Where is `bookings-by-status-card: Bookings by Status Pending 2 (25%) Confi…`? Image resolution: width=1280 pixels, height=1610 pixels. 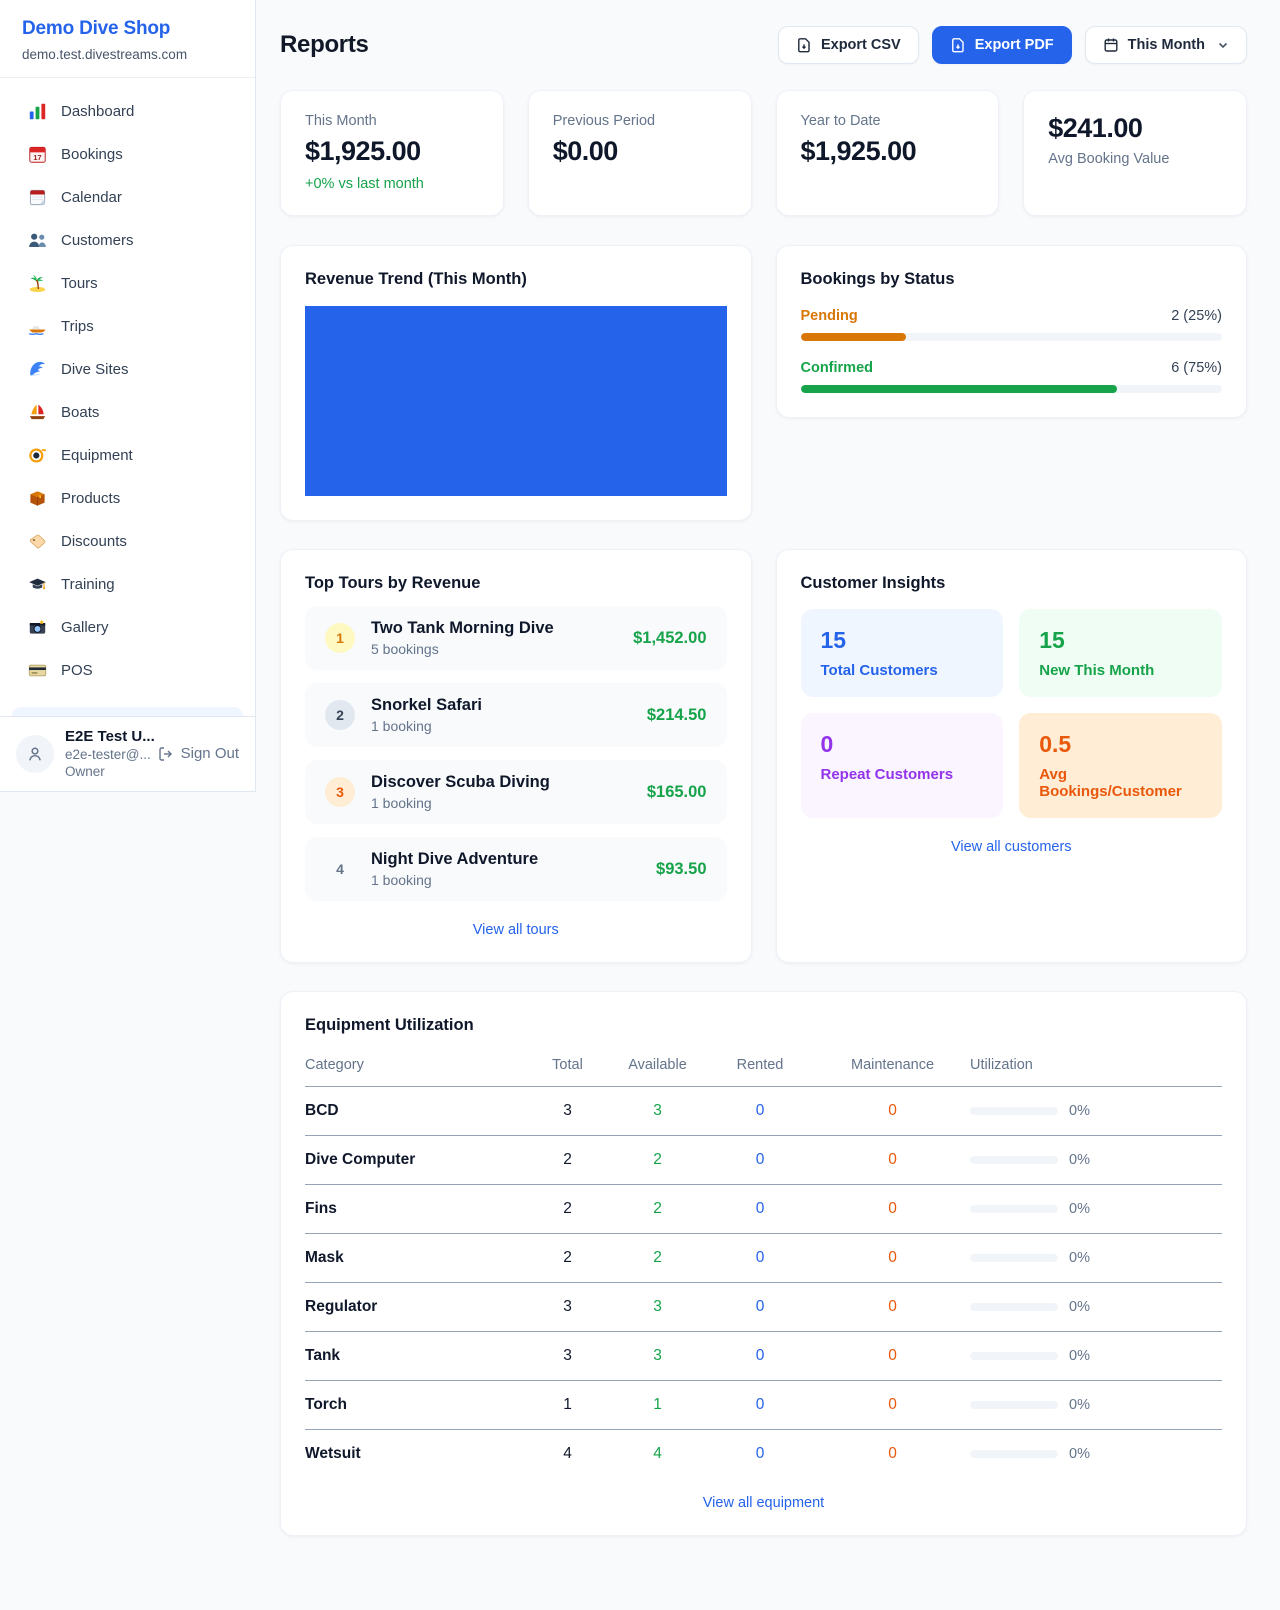 bookings-by-status-card: Bookings by Status Pending 2 (25%) Confi… is located at coordinates (1011, 331).